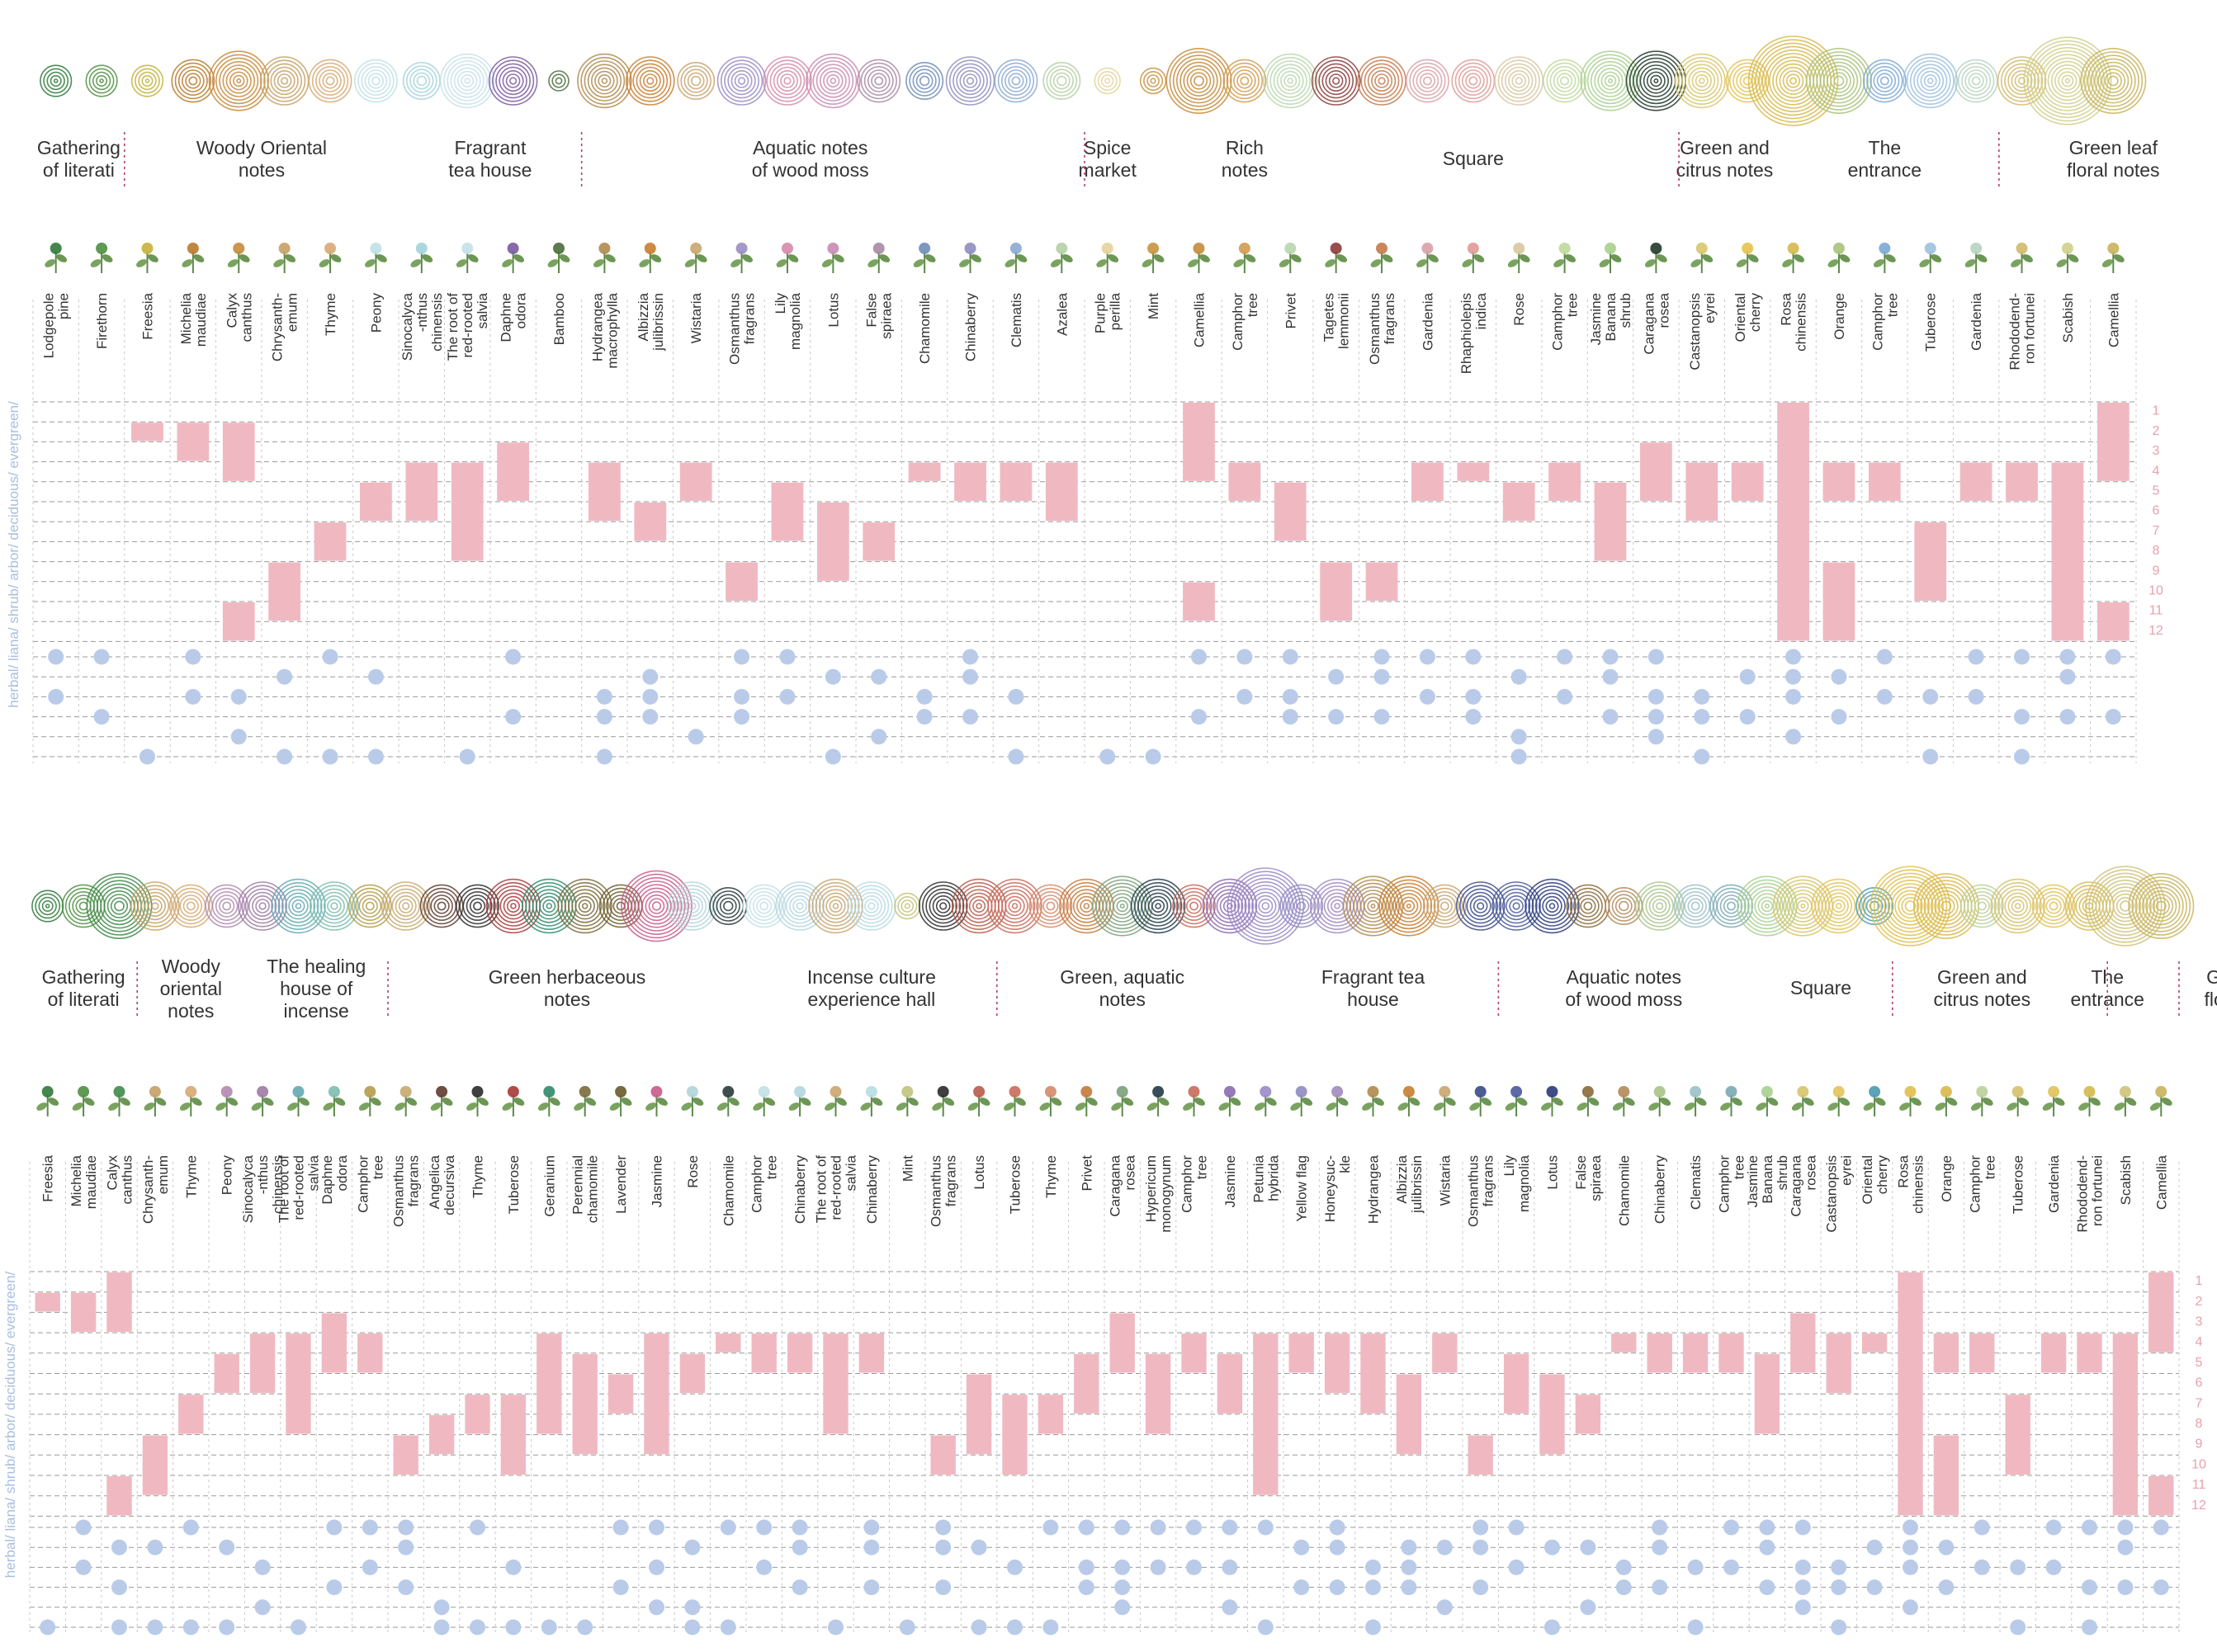 This screenshot has height=1652, width=2217. Describe the element at coordinates (750, 319) in the screenshot. I see `plant-name-line: fragrans` at that location.